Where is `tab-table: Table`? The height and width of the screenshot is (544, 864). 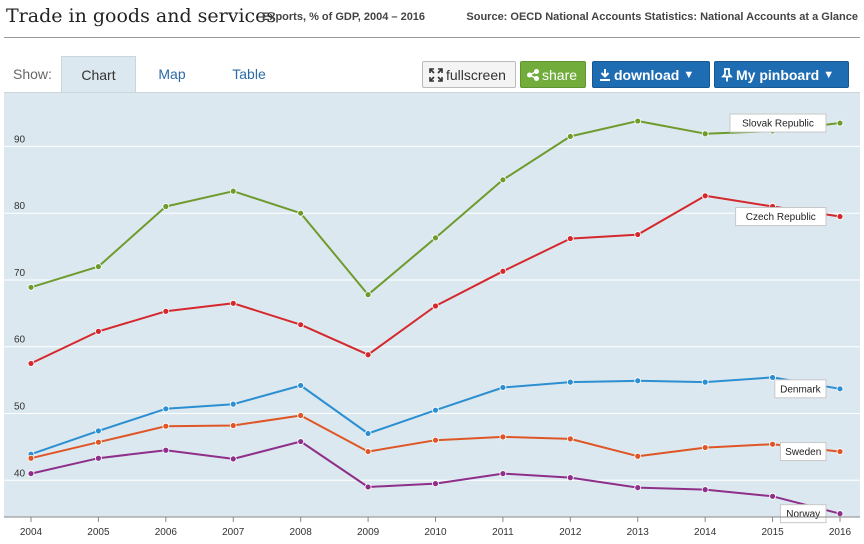
tab-table: Table is located at coordinates (249, 74).